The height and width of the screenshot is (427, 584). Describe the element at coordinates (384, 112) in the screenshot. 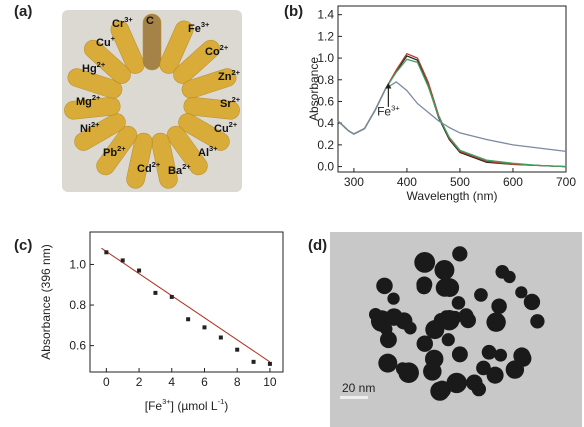

I see `annotation-part: Fe` at that location.